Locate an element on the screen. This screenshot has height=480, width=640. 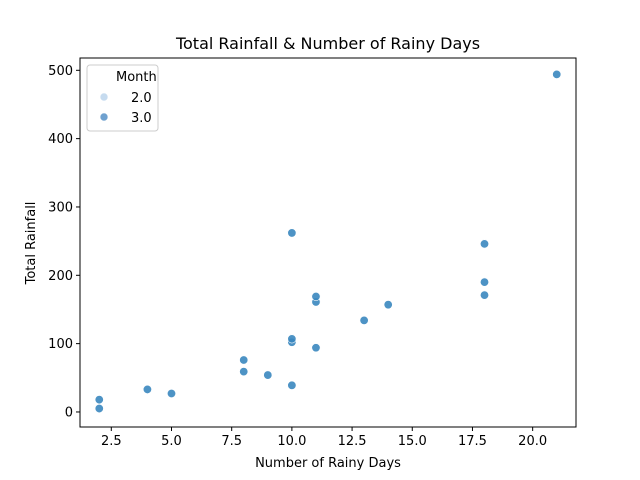
x-tick-label: 7.5 is located at coordinates (231, 441).